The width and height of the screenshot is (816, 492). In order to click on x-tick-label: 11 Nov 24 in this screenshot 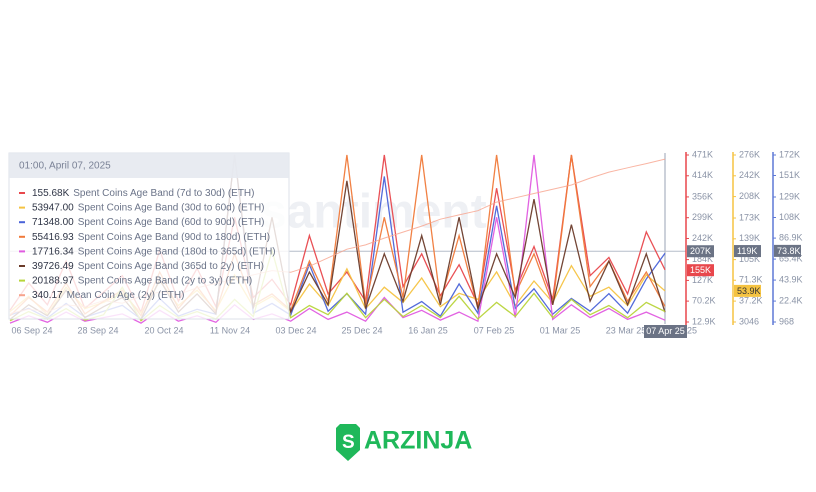, I will do `click(230, 330)`.